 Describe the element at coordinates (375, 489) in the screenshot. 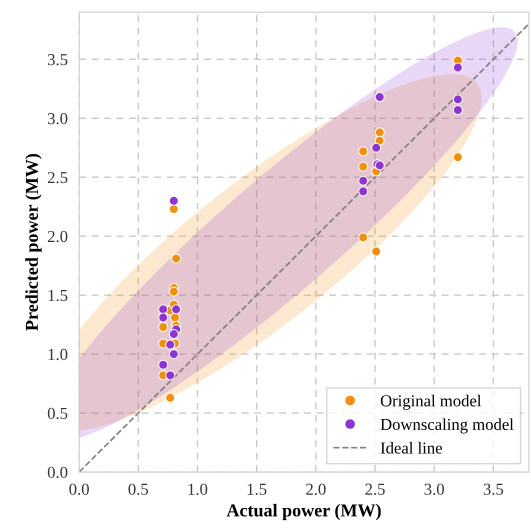

I see `x-tick-label: 2.5` at that location.